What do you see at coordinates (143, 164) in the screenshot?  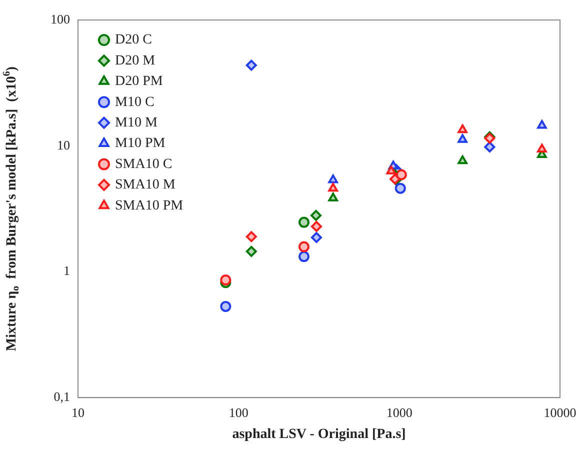 I see `legend-label: SMA10 C` at bounding box center [143, 164].